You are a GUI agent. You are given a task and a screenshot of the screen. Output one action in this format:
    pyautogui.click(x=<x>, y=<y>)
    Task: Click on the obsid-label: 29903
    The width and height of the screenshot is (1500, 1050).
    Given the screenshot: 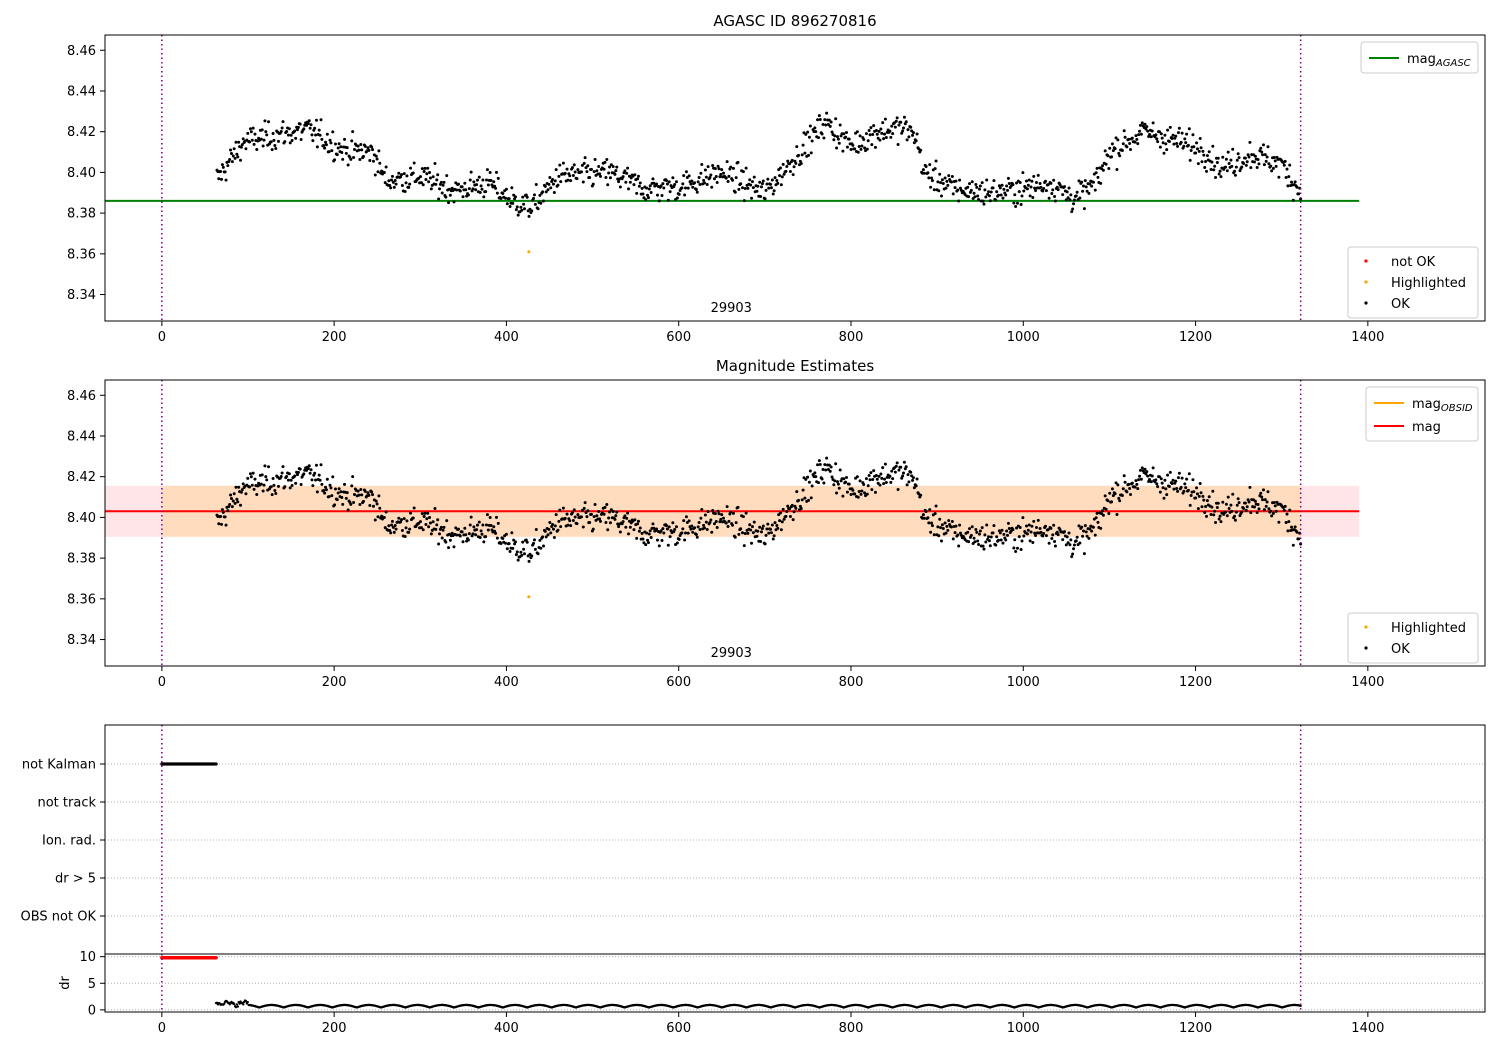 What is the action you would take?
    pyautogui.click(x=731, y=308)
    